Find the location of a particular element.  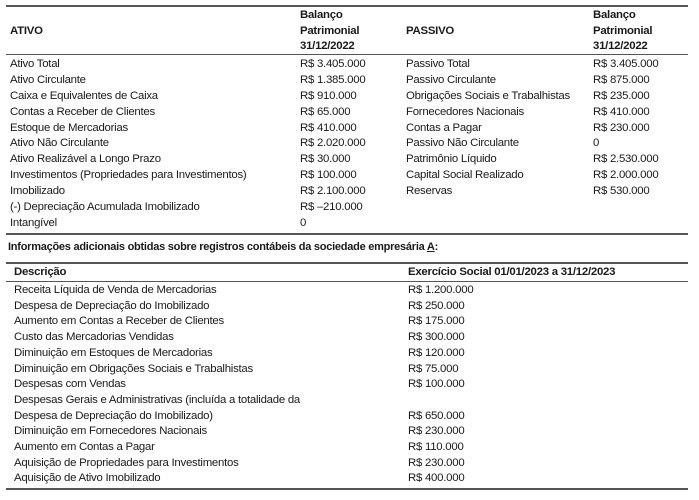

ativo-value: R$ 2.100.000 is located at coordinates (333, 191).